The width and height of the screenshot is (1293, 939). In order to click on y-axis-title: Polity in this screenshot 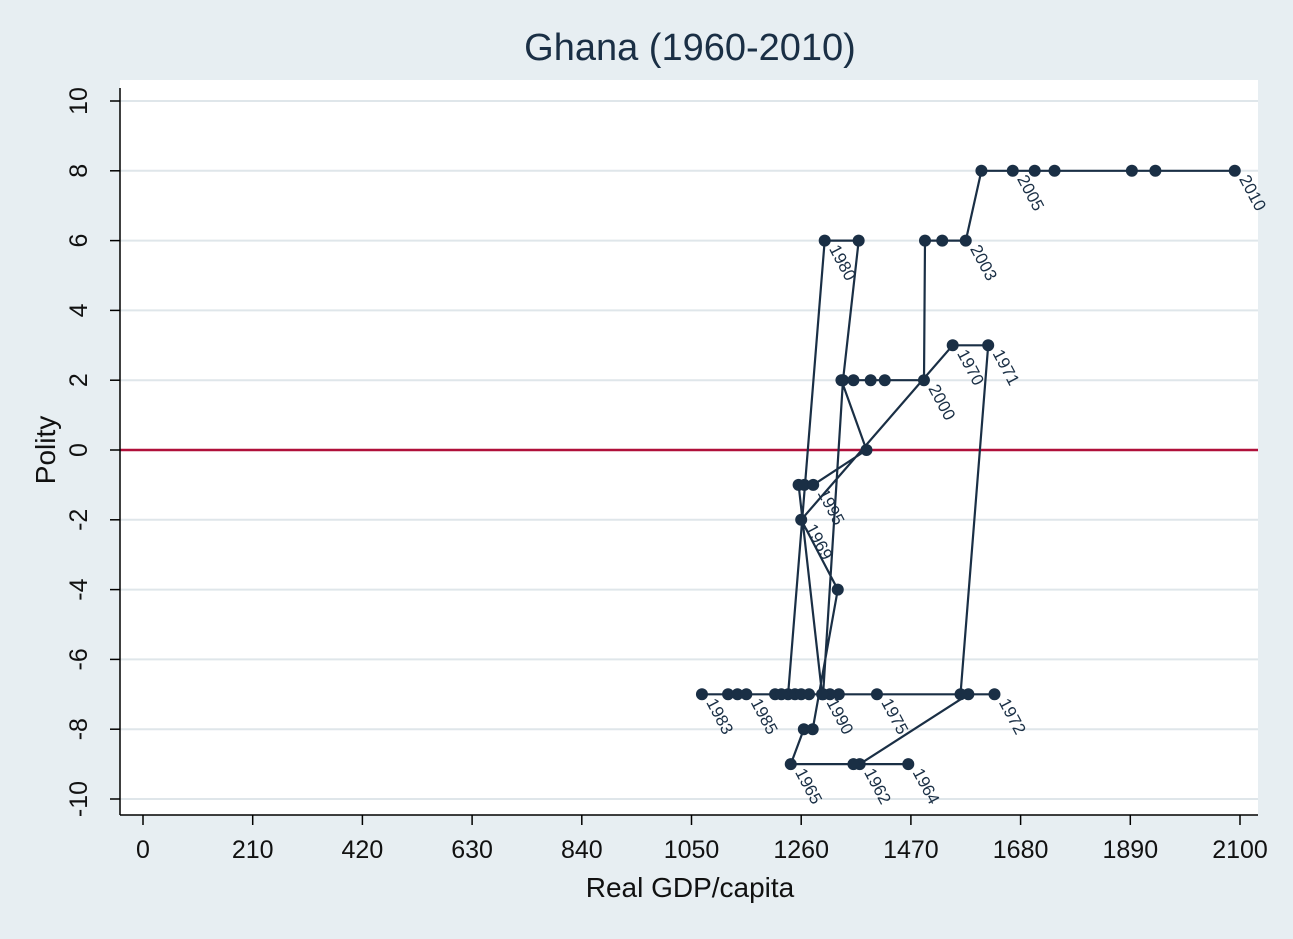, I will do `click(45, 450)`.